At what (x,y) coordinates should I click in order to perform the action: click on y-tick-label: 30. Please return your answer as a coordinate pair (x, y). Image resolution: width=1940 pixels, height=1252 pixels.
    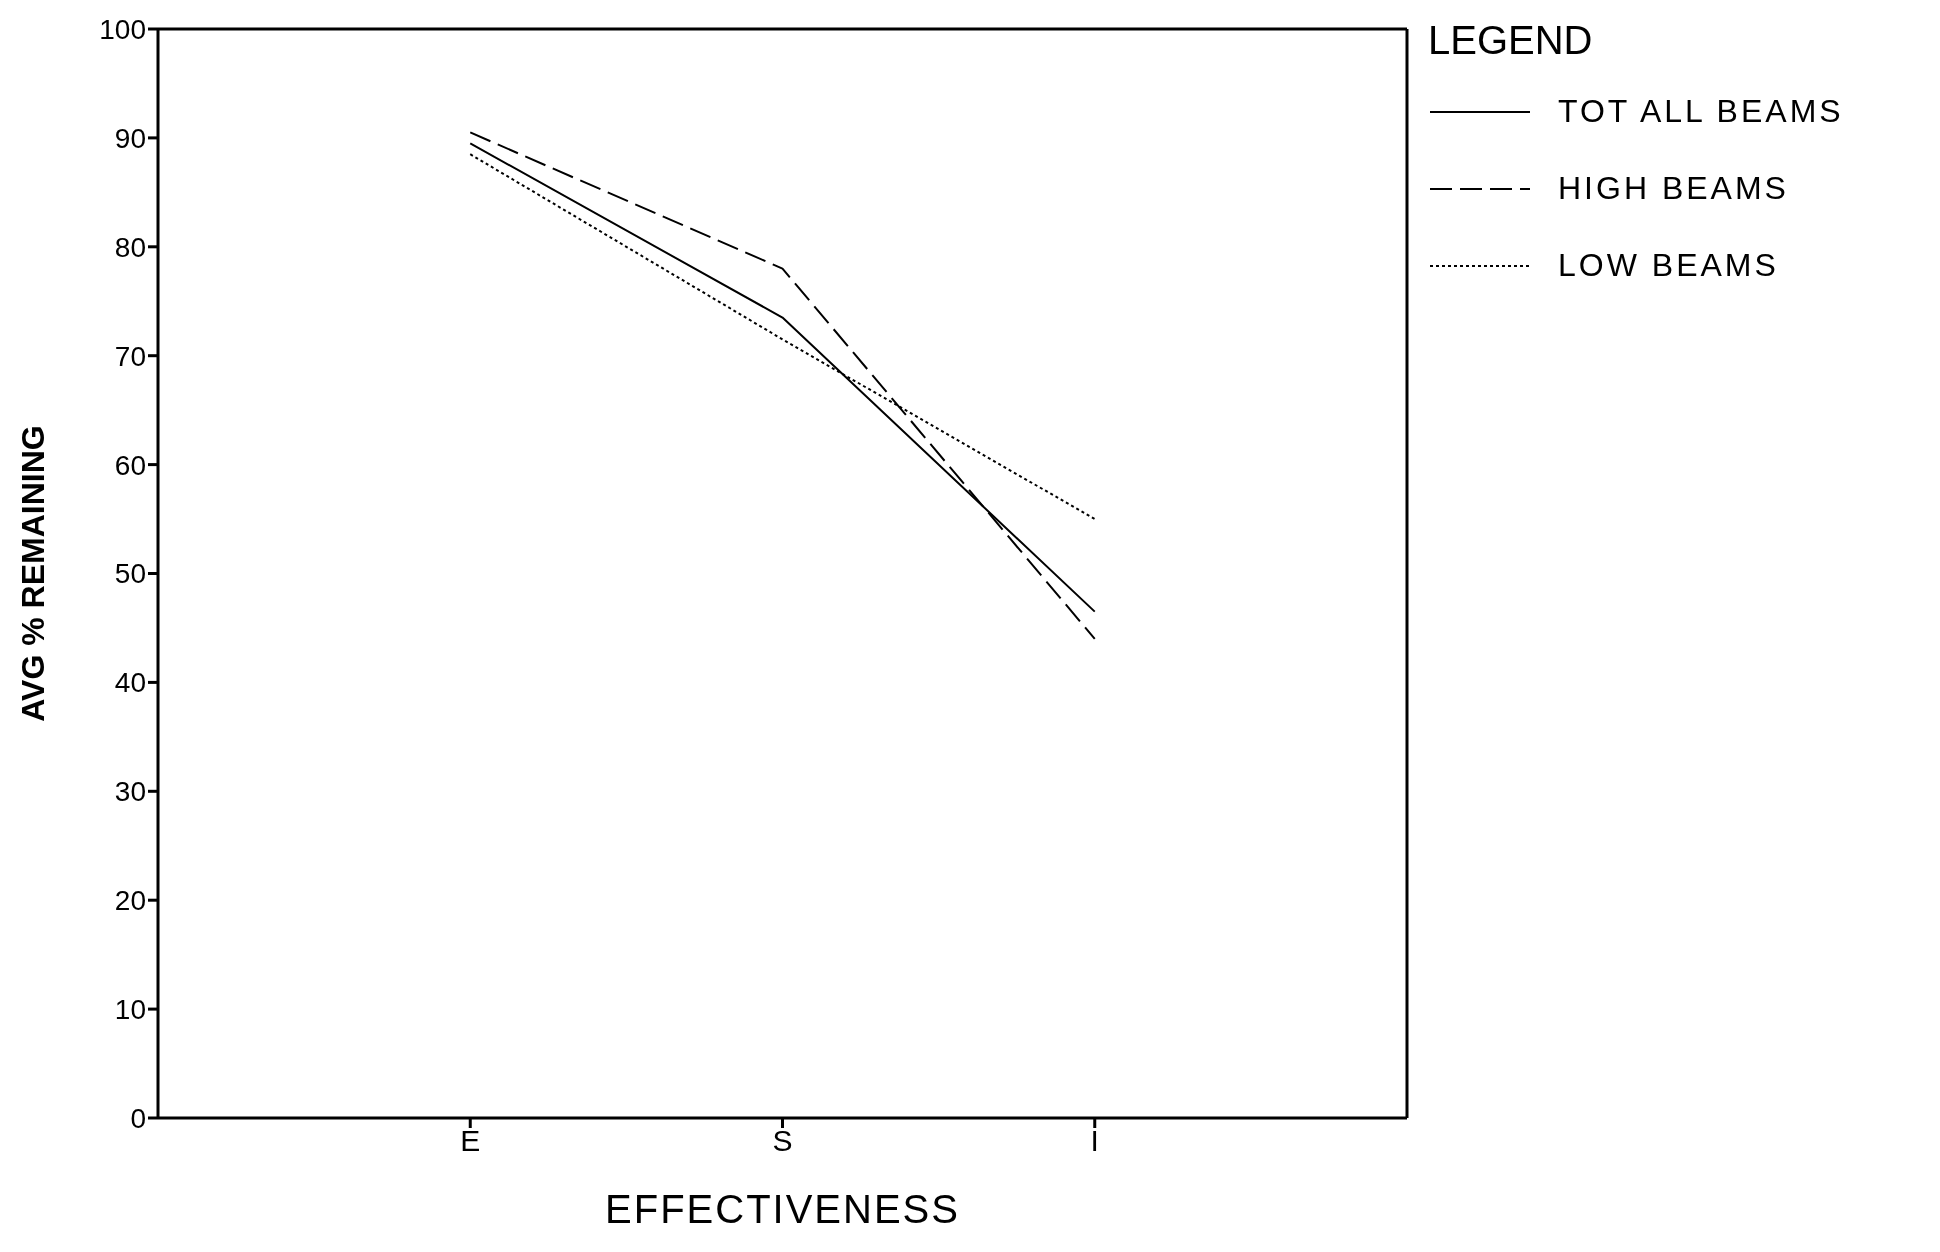
    Looking at the image, I should click on (130, 792).